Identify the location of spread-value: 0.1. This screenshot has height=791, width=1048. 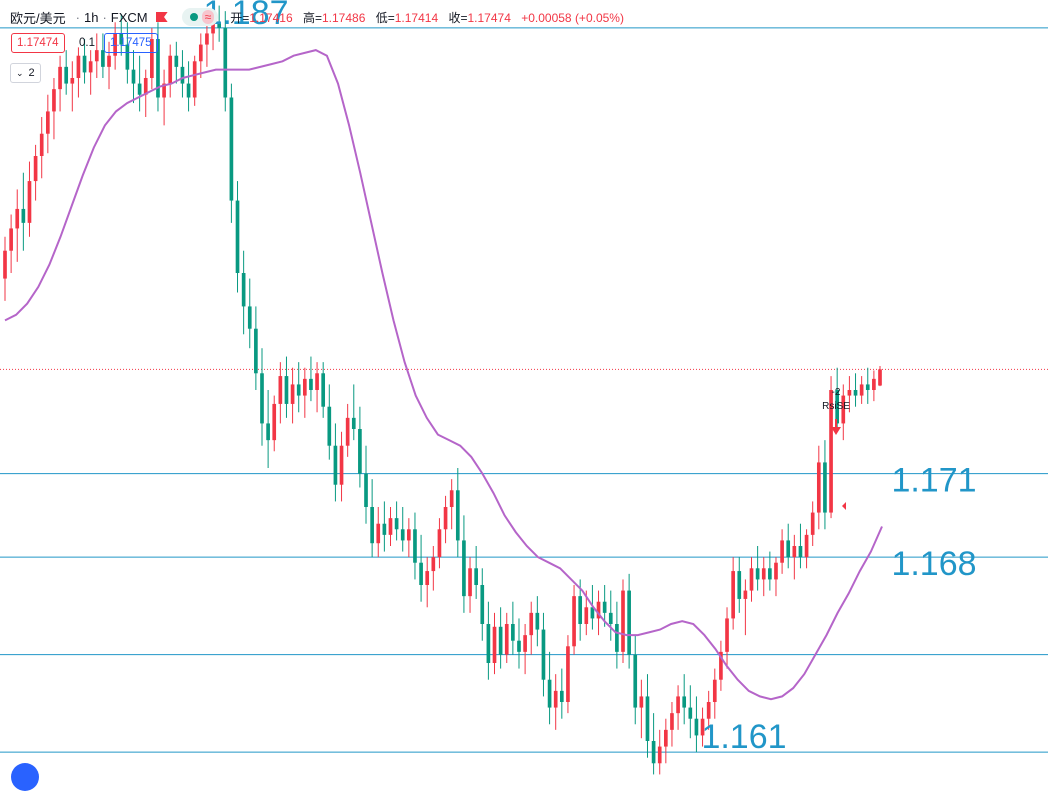
(87, 43).